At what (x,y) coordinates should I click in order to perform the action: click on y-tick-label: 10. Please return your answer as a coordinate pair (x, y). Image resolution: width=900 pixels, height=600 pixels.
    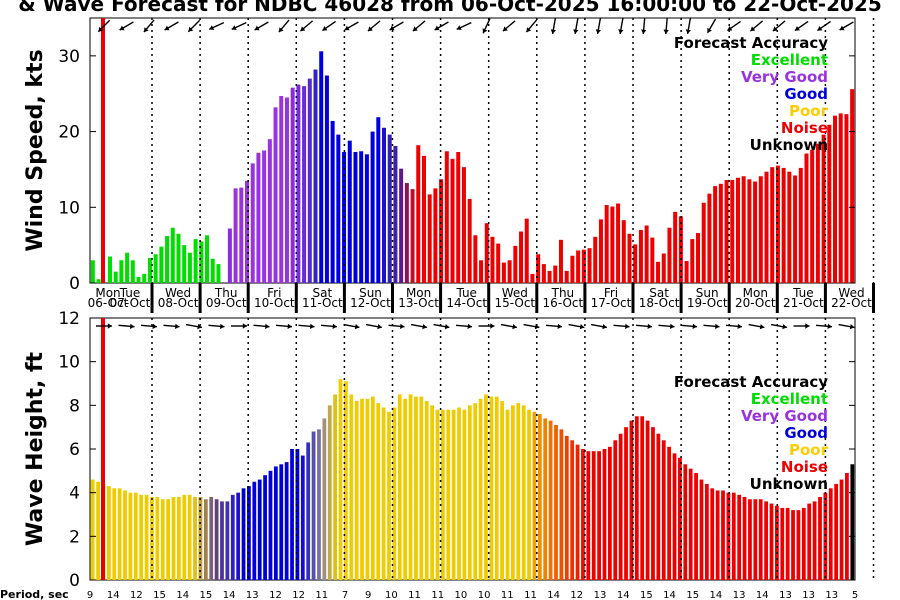
    Looking at the image, I should click on (69, 363).